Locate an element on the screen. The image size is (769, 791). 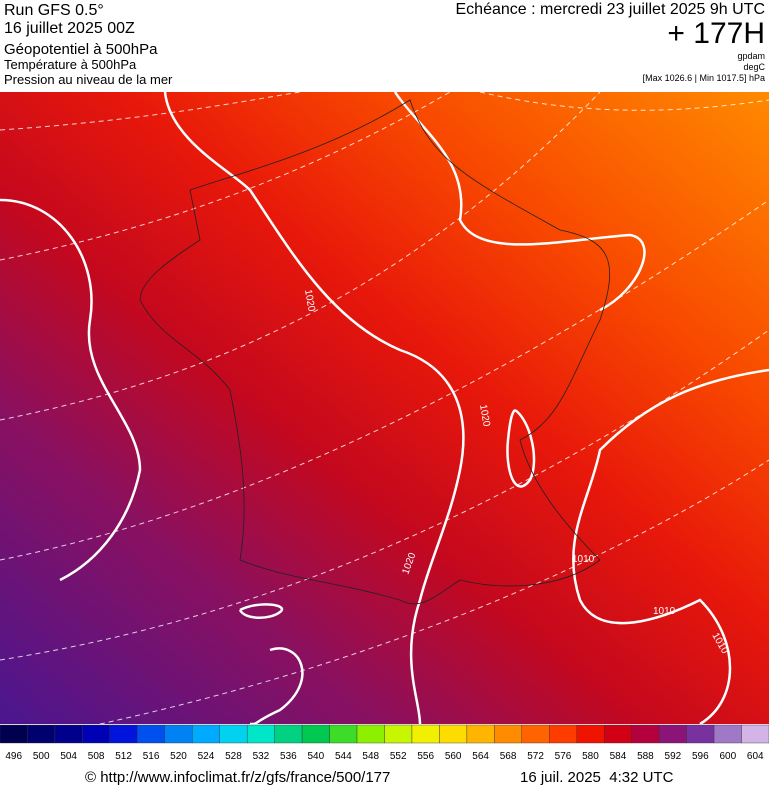
colorbar-label: 496 is located at coordinates (13, 756).